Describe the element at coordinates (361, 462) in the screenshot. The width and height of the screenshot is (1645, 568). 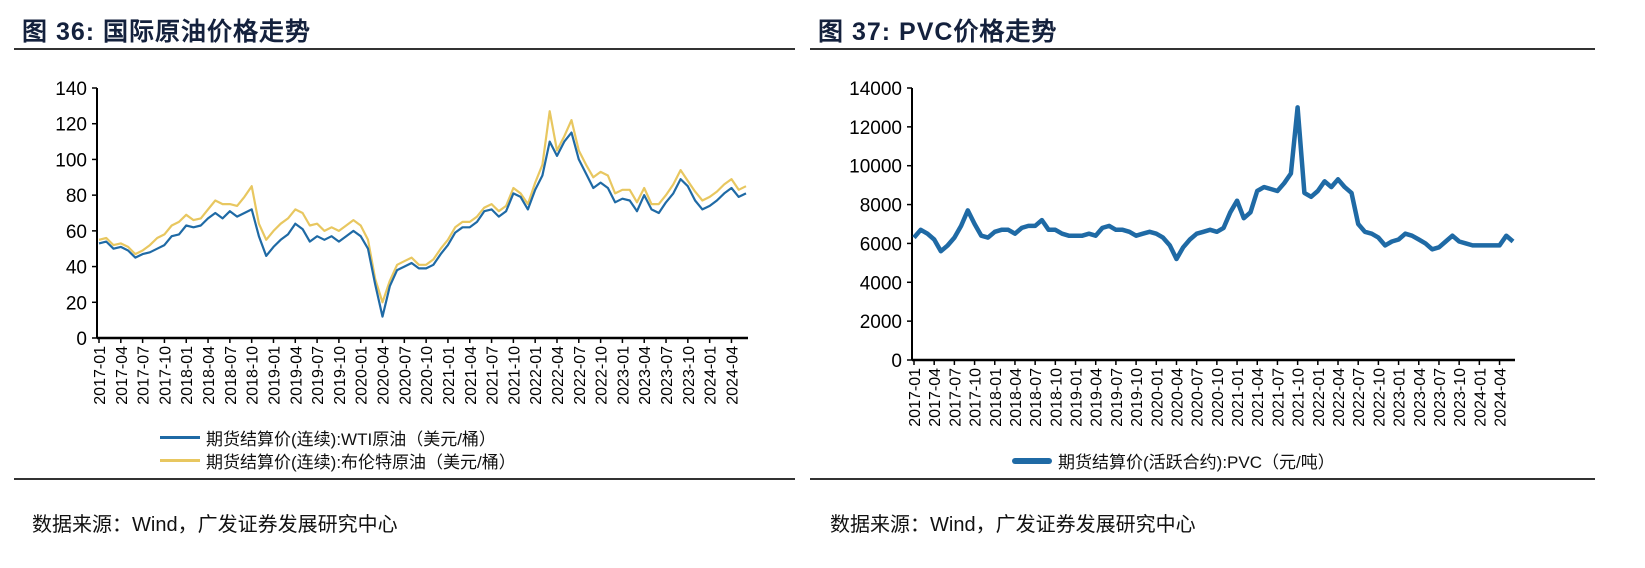
I see `legend-label-brent: 期货结算价(连续):布伦特原油（美元/桶）` at that location.